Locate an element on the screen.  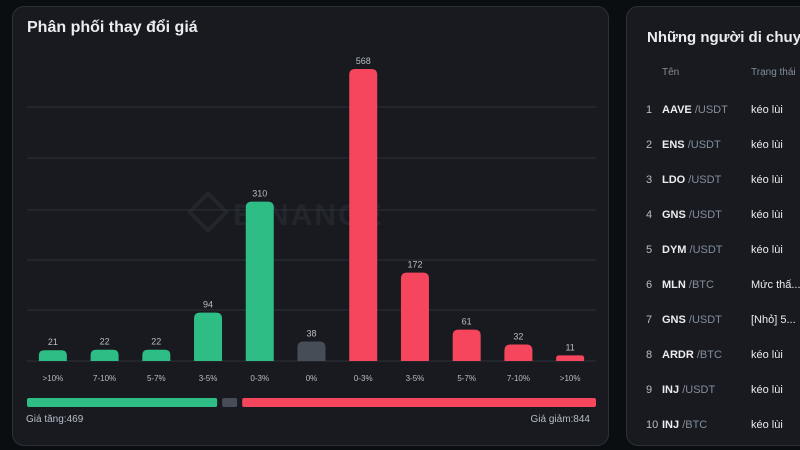
mover-row: 1 AAVE /USDT kéo lùi is located at coordinates (713, 114).